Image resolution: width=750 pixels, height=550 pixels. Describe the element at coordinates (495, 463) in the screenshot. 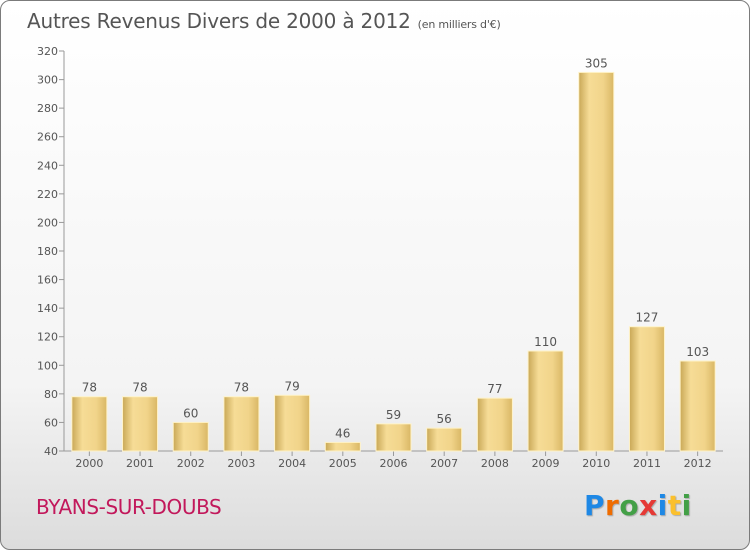

I see `x-tick-label: 2008` at that location.